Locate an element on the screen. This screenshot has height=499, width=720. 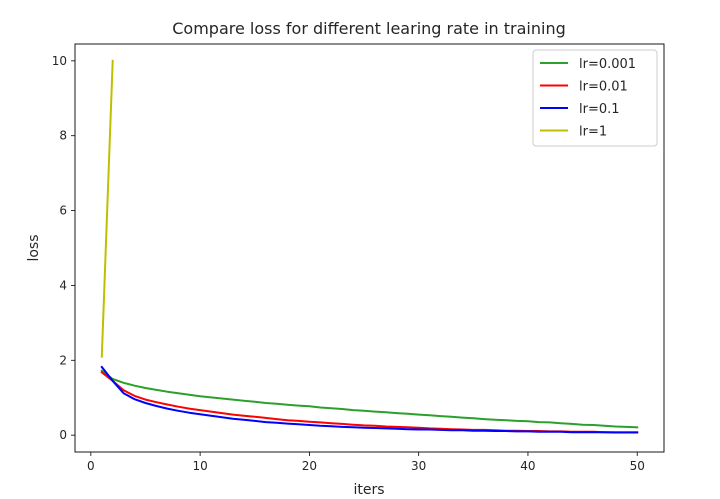
legend: lr=0.001 lr=0.01 lr=0.1 lr=1 is located at coordinates (595, 98).